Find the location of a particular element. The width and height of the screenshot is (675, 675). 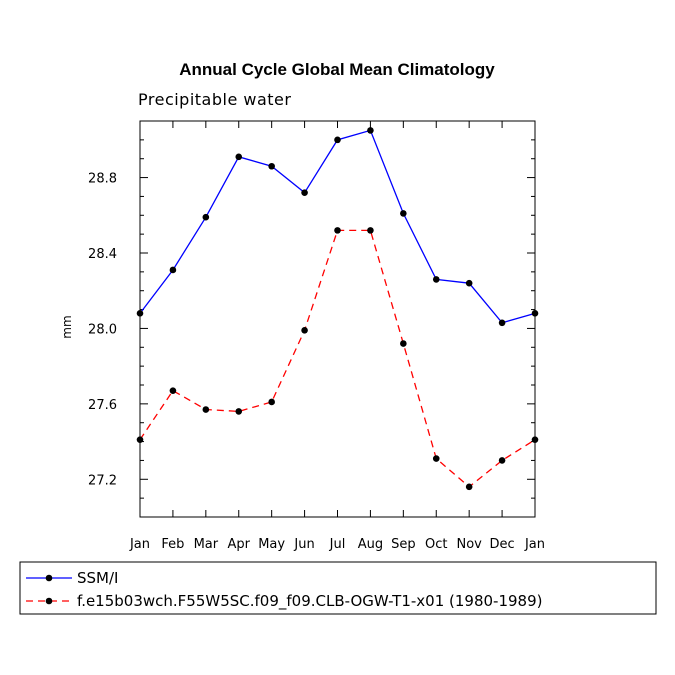

x-tick-label: Dec is located at coordinates (502, 544).